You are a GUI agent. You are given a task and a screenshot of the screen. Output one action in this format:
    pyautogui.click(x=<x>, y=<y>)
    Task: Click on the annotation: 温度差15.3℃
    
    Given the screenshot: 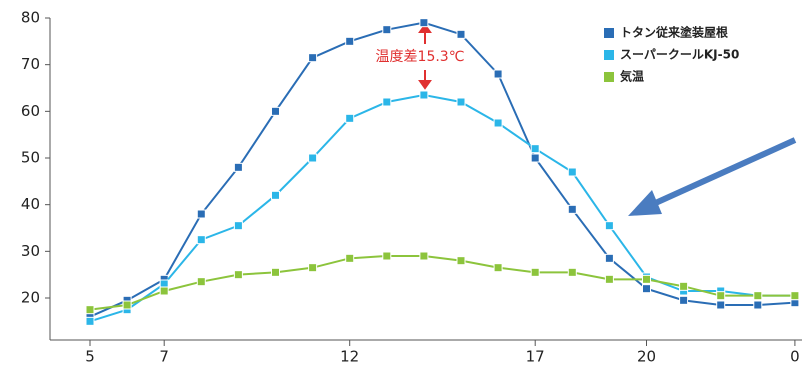 What is the action you would take?
    pyautogui.click(x=420, y=57)
    